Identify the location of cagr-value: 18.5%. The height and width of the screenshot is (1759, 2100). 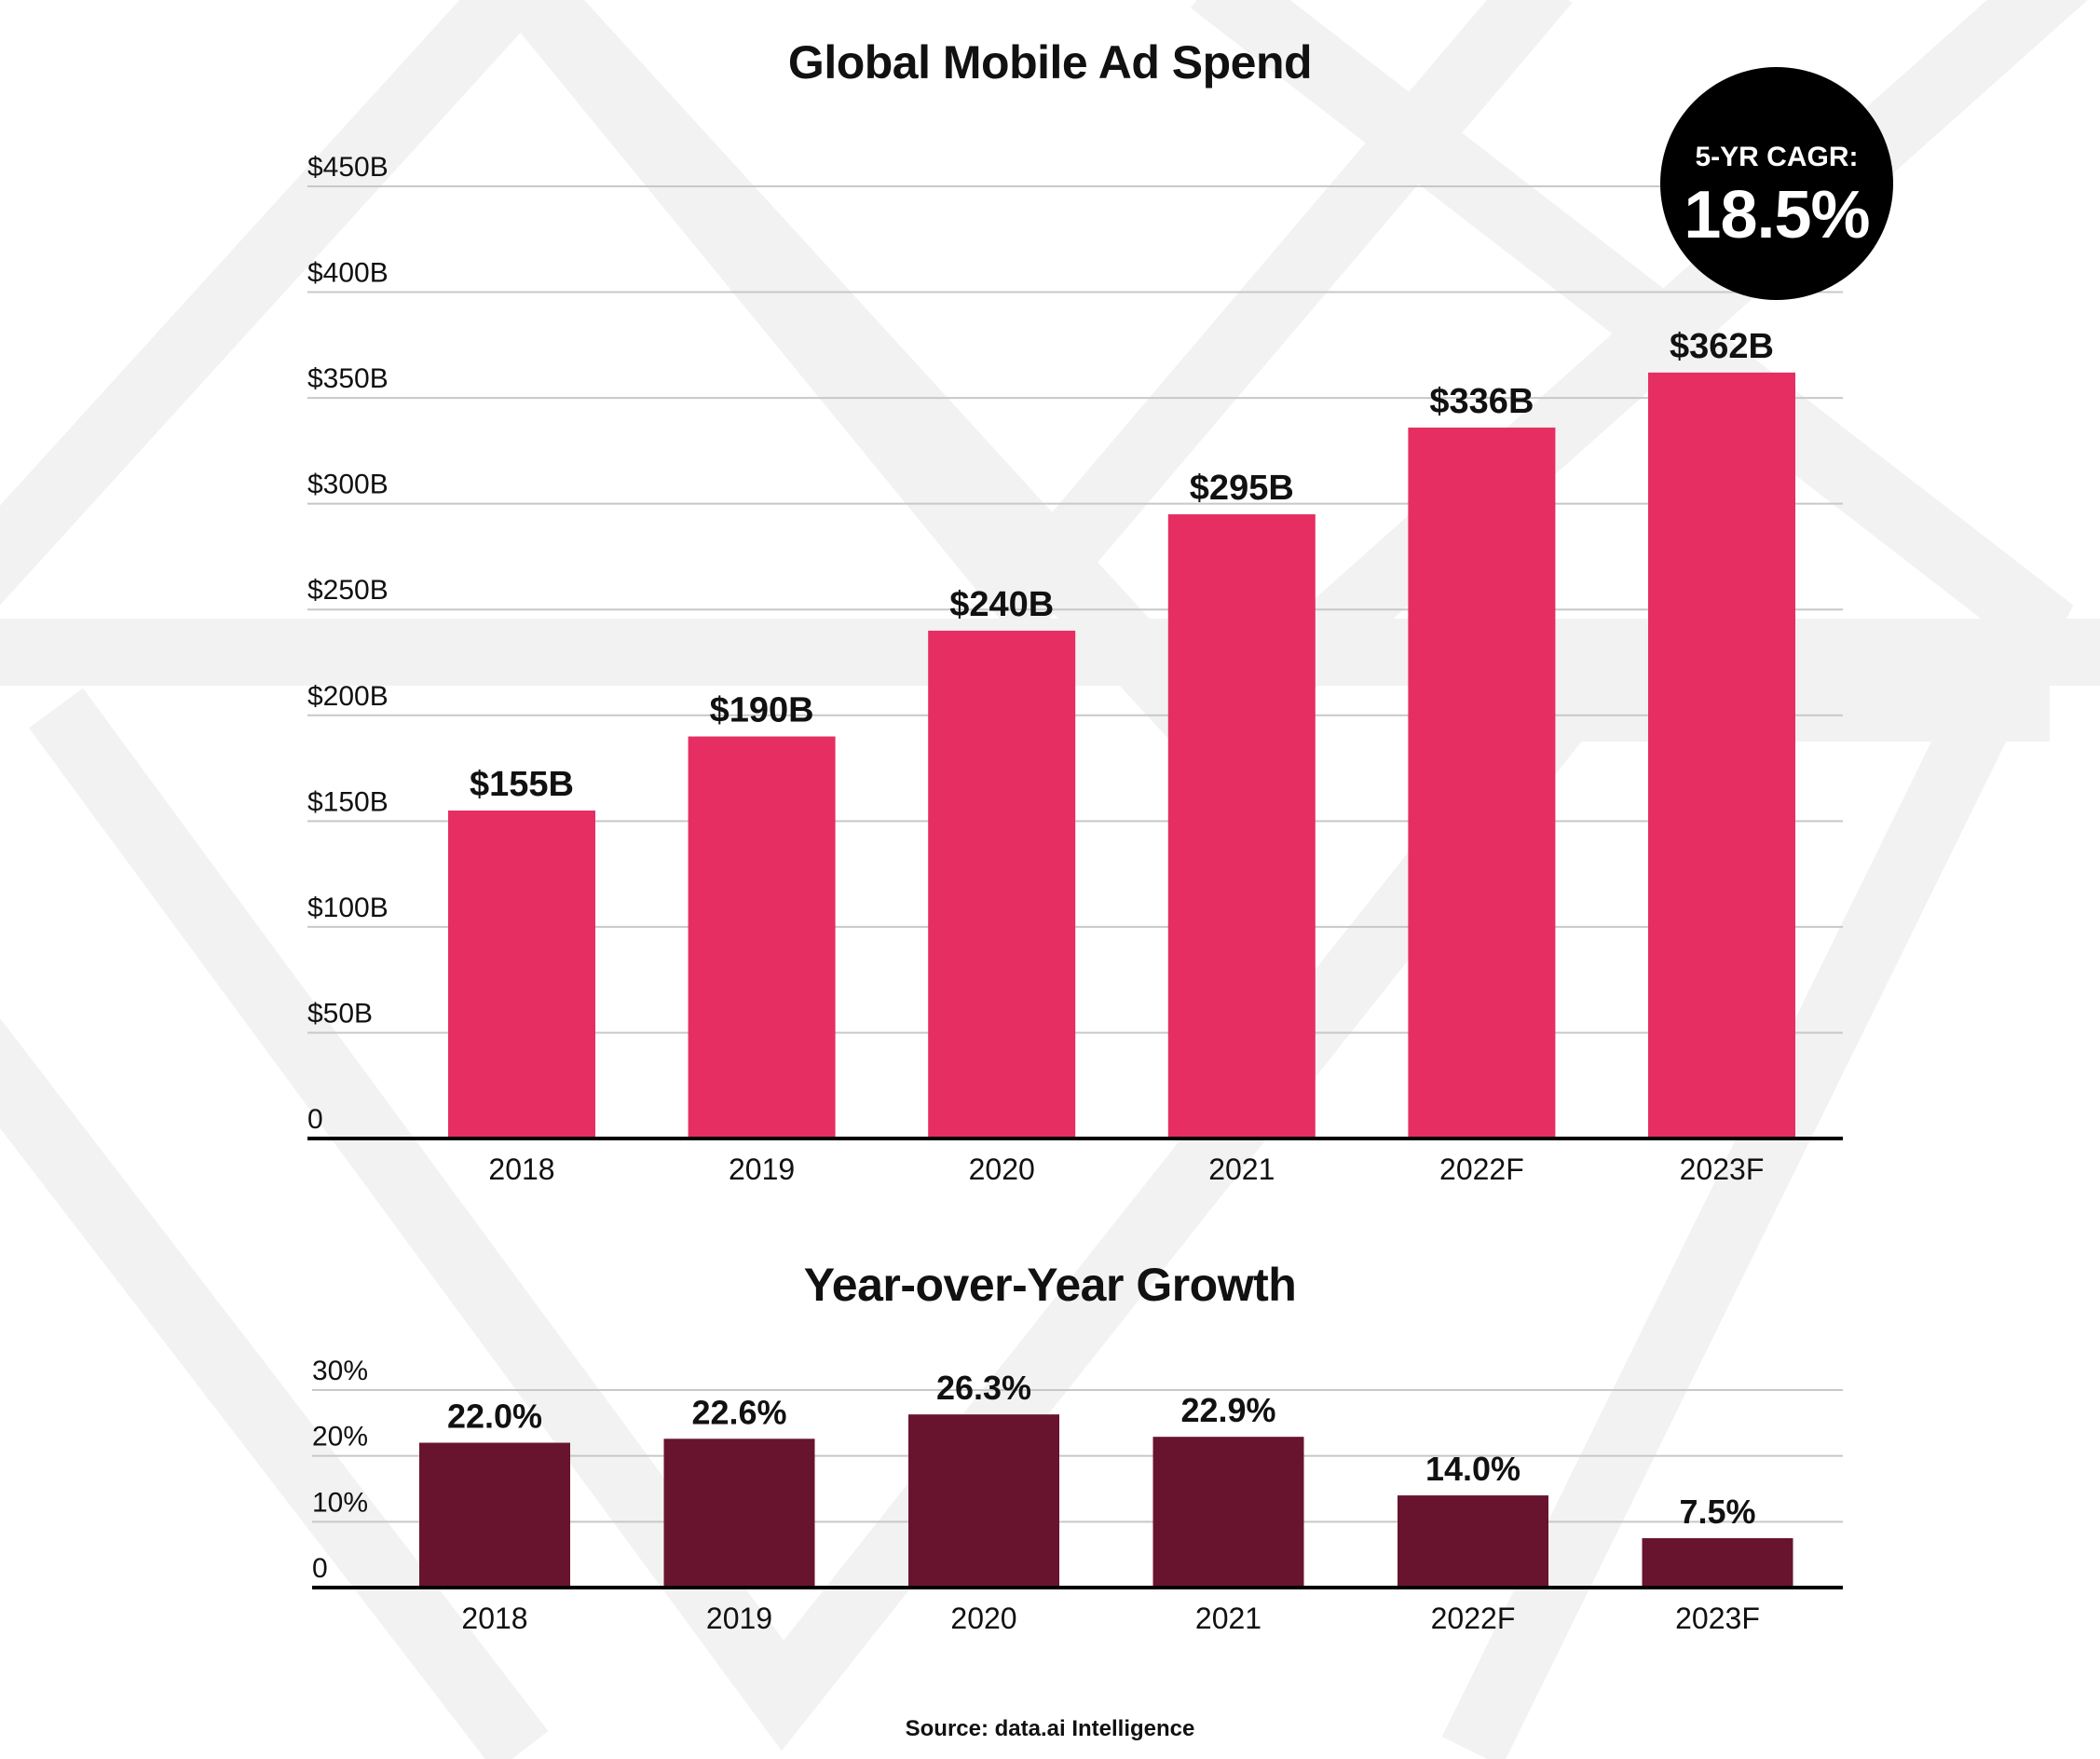
(1777, 215).